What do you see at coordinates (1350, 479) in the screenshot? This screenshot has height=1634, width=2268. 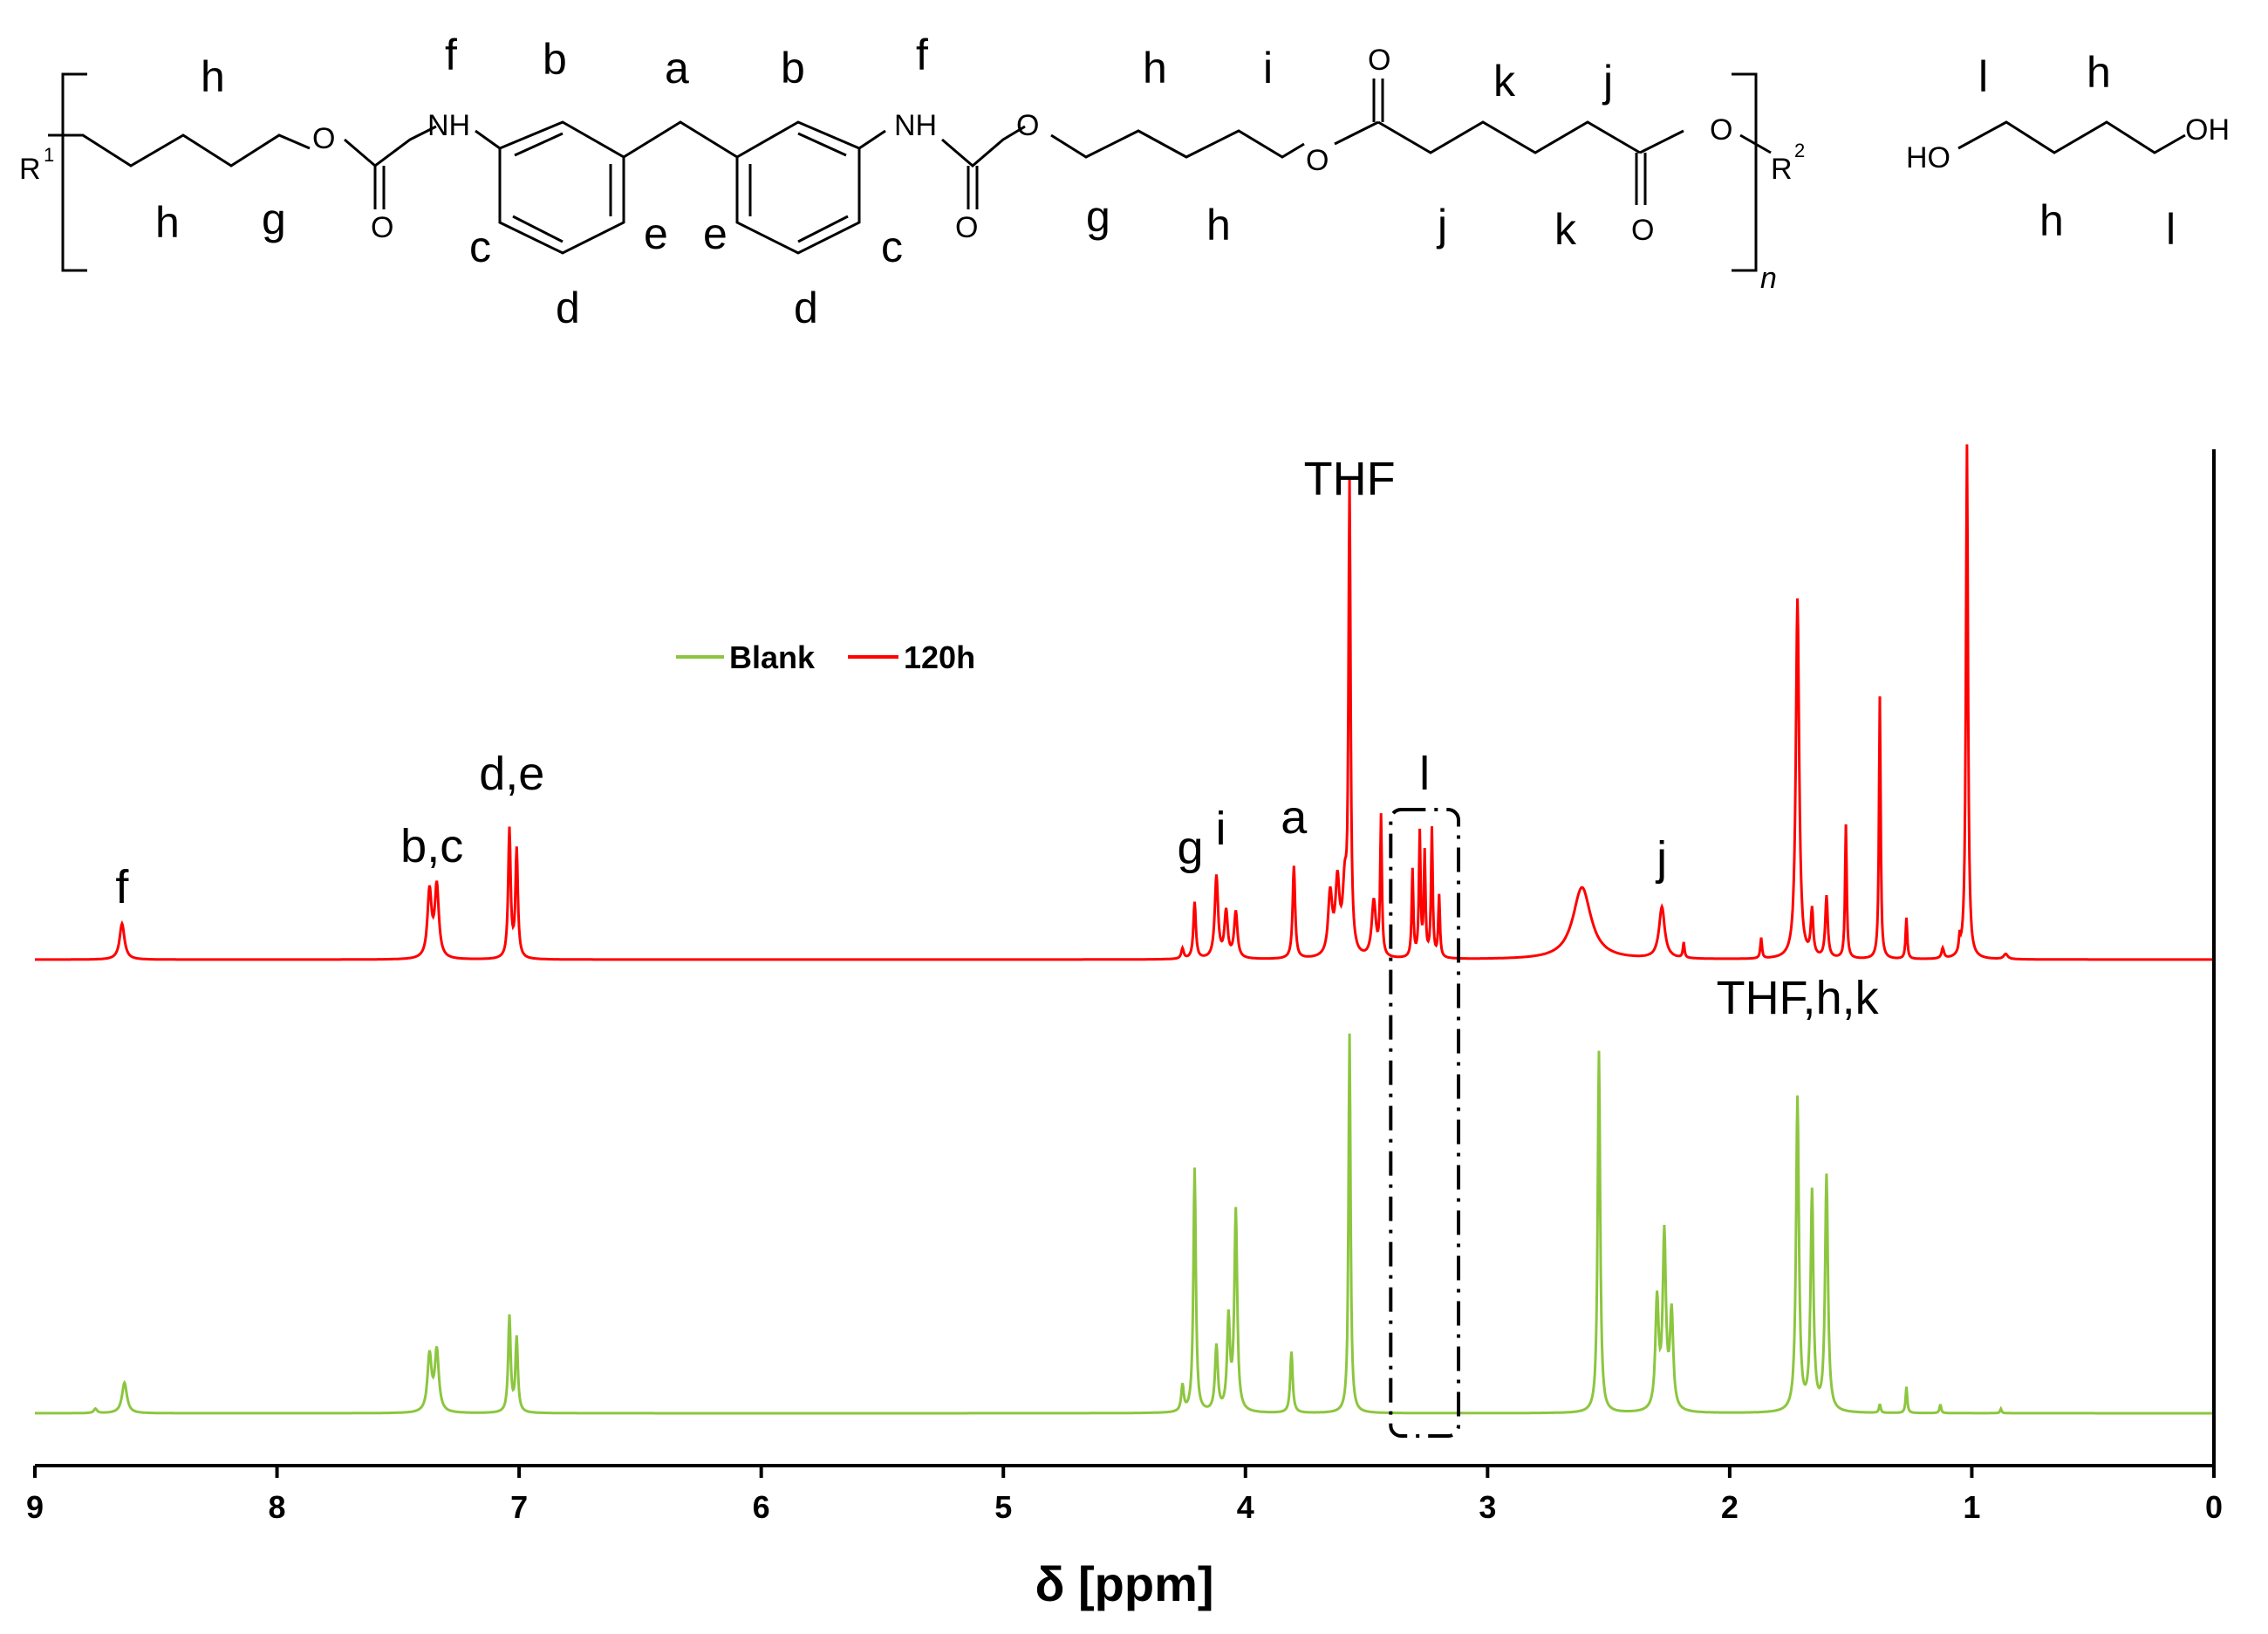 I see `peak-annotation: THF` at bounding box center [1350, 479].